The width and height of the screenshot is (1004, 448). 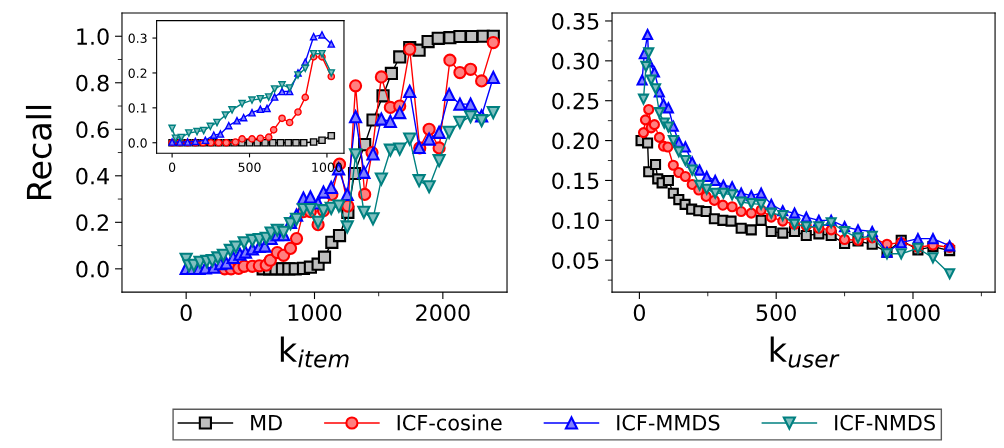 What do you see at coordinates (38, 152) in the screenshot?
I see `y-axis-title: Recall` at bounding box center [38, 152].